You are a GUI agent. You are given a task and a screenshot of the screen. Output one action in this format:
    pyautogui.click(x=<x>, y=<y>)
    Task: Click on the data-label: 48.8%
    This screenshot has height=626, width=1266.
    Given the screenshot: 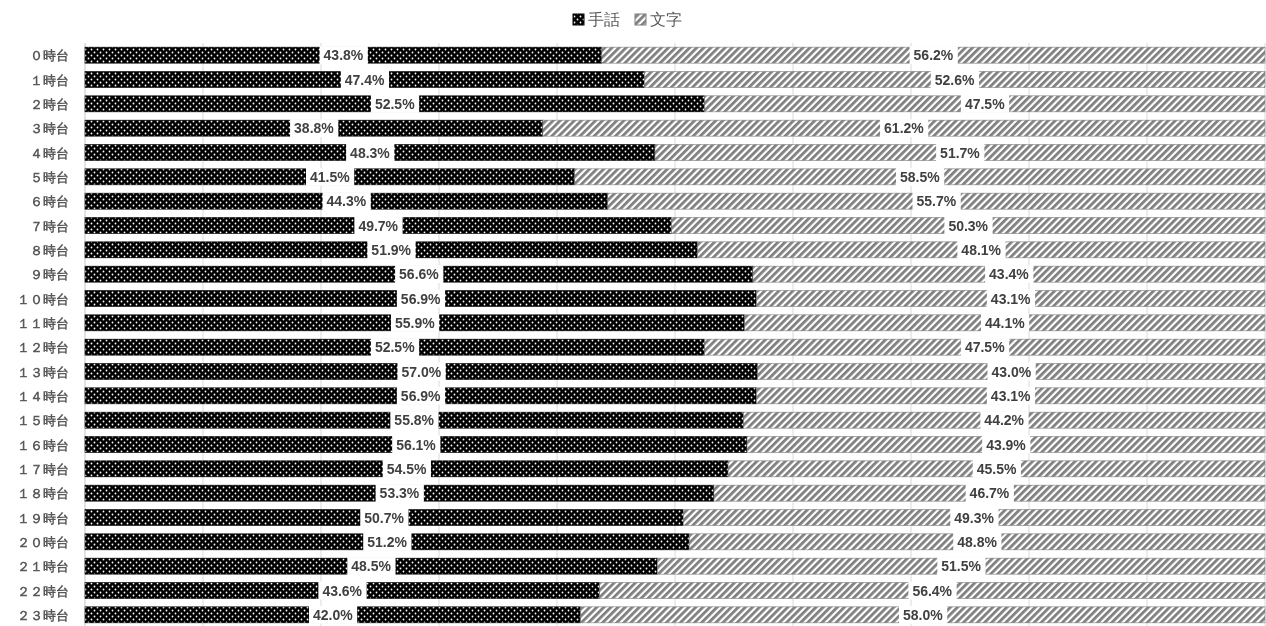 What is the action you would take?
    pyautogui.click(x=977, y=541)
    